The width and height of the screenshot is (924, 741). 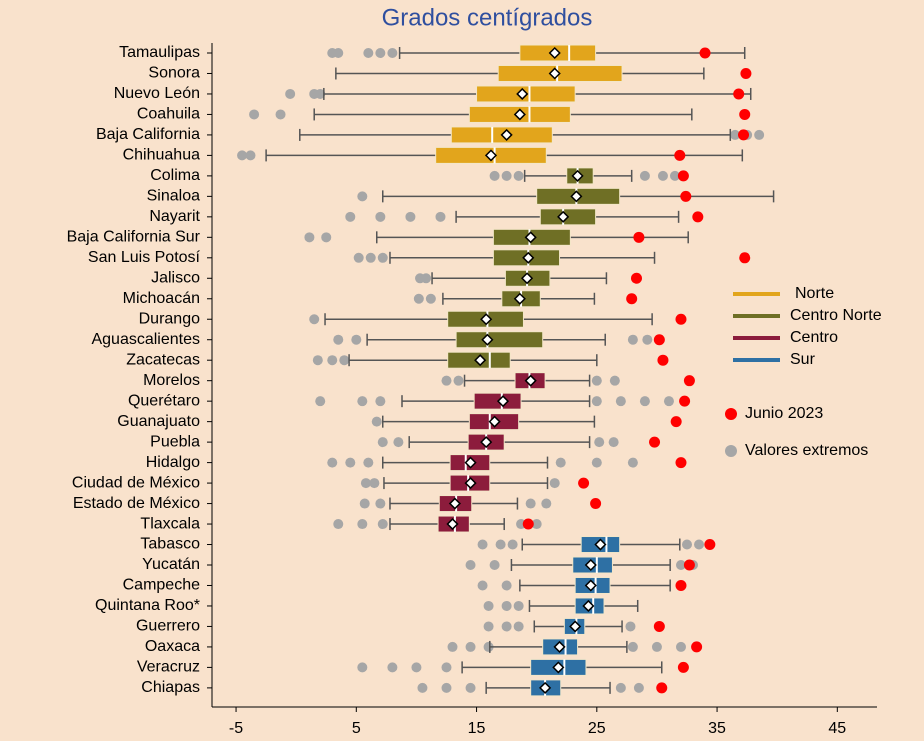 What do you see at coordinates (144, 257) in the screenshot?
I see `category-label: San Luis Potosí` at bounding box center [144, 257].